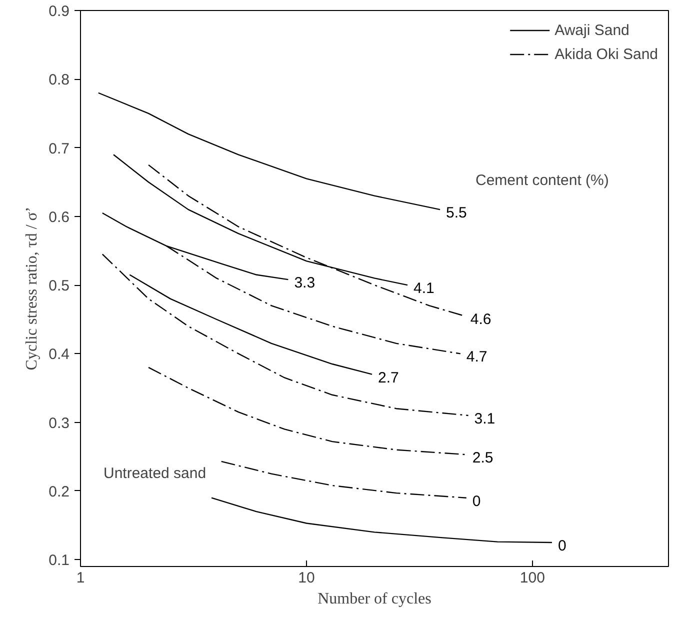 This screenshot has height=626, width=676. I want to click on y-tick-label: 0.9, so click(59, 11).